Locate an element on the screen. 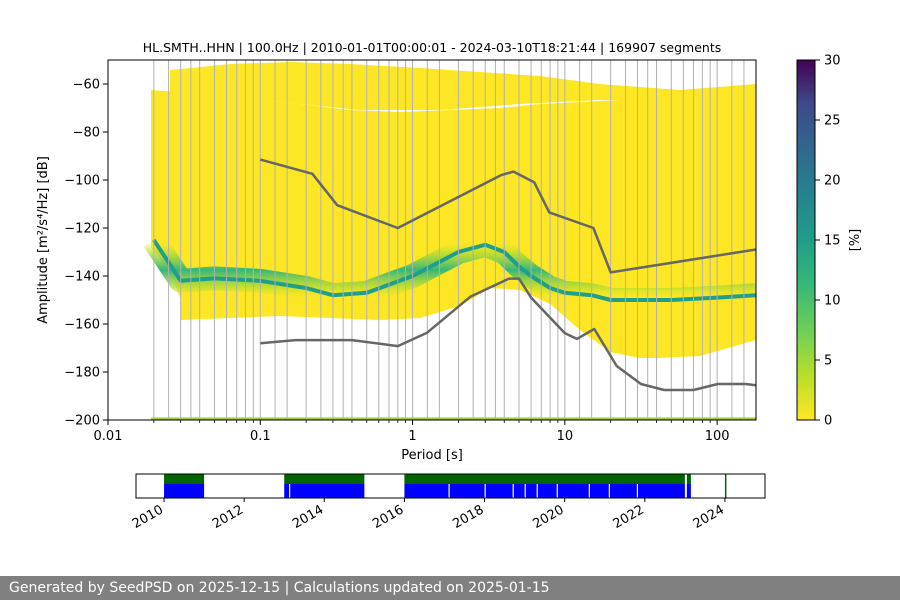 This screenshot has width=900, height=600. timeline-tick-label: 2024 is located at coordinates (709, 517).